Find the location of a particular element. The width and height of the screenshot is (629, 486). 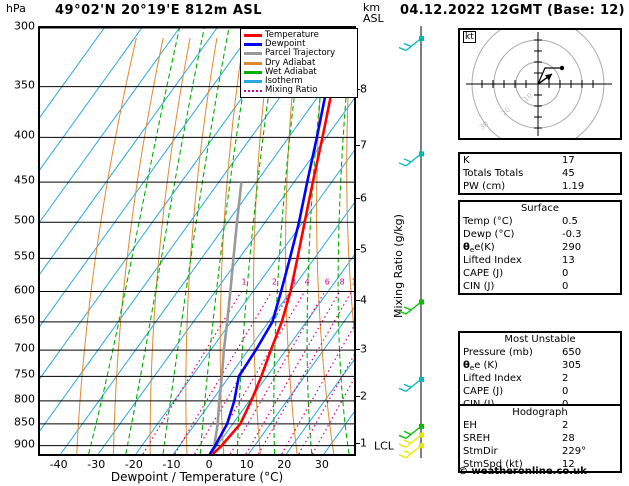

legend-label: Wet Adiabat is located at coordinates (291, 71).